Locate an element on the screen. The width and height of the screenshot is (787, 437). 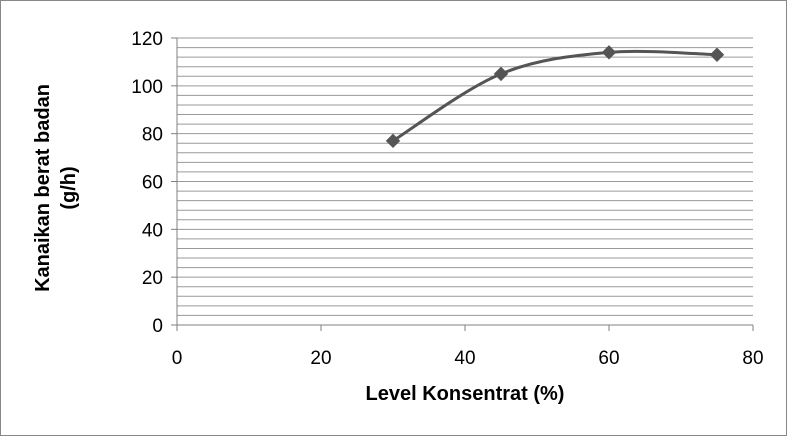
x-tick-label: 0 is located at coordinates (177, 358).